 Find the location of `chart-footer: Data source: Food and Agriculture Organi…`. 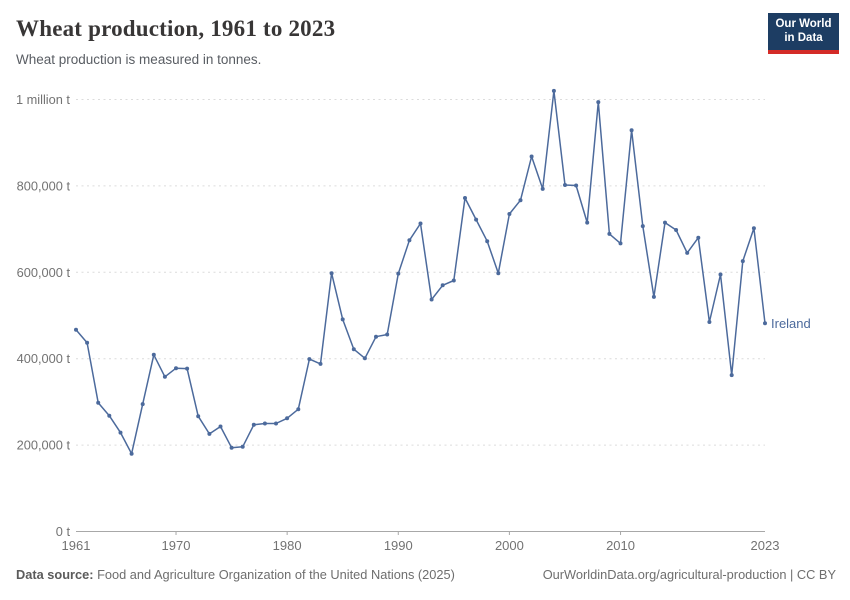

chart-footer: Data source: Food and Agriculture Organi… is located at coordinates (426, 574).